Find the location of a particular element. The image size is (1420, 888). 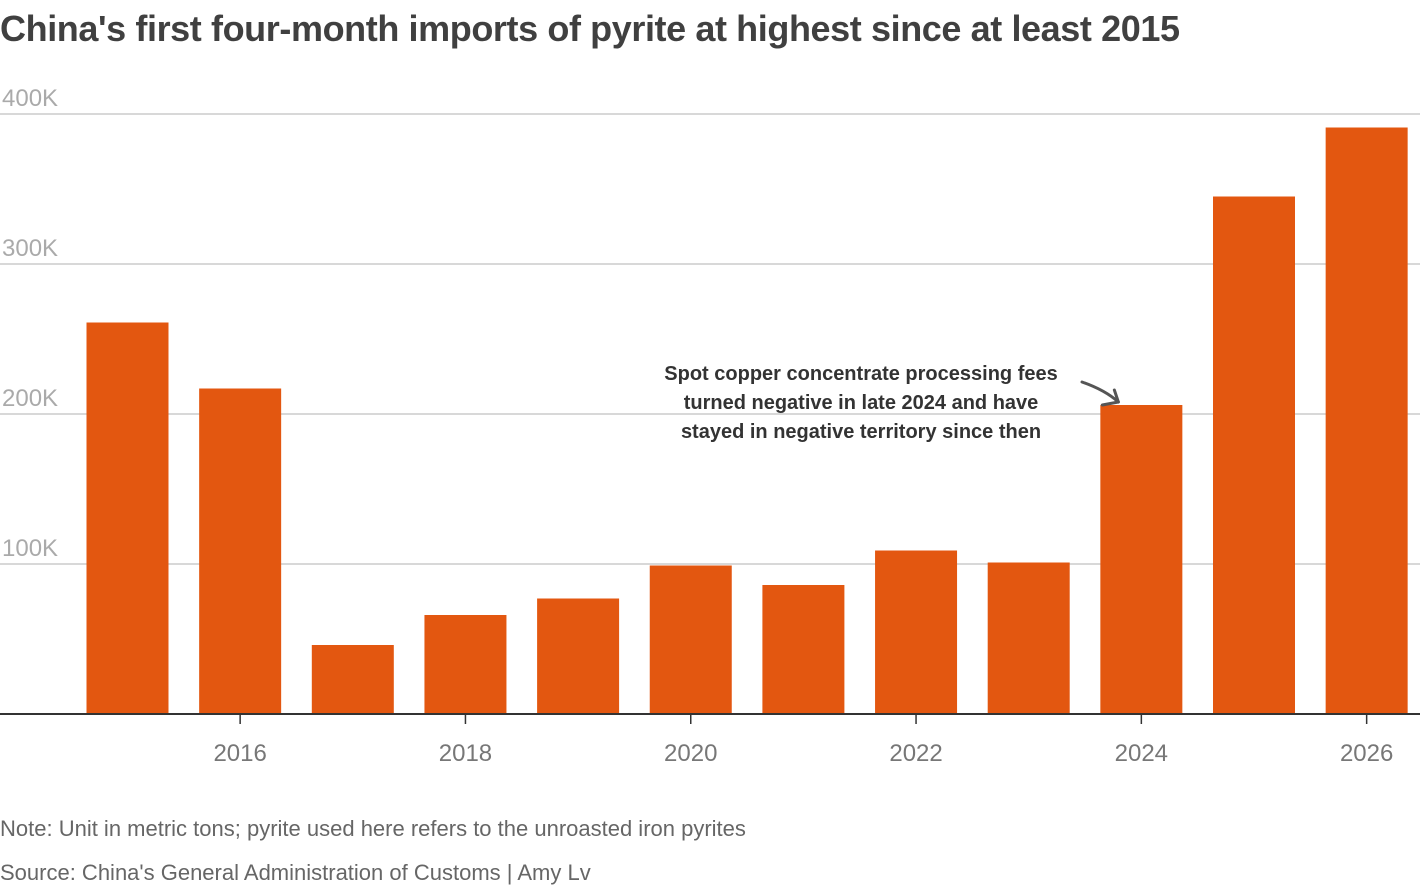

x-tick-label: 2024 is located at coordinates (1141, 753).